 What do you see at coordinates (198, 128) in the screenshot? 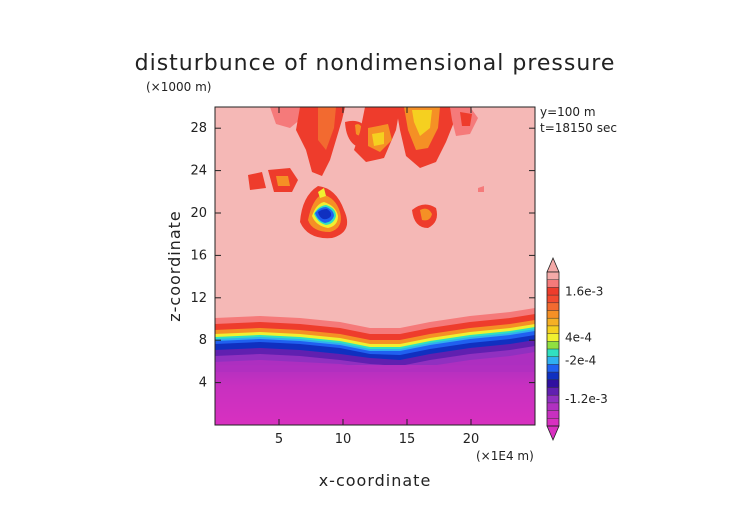
I see `y-tick-label: 28` at bounding box center [198, 128].